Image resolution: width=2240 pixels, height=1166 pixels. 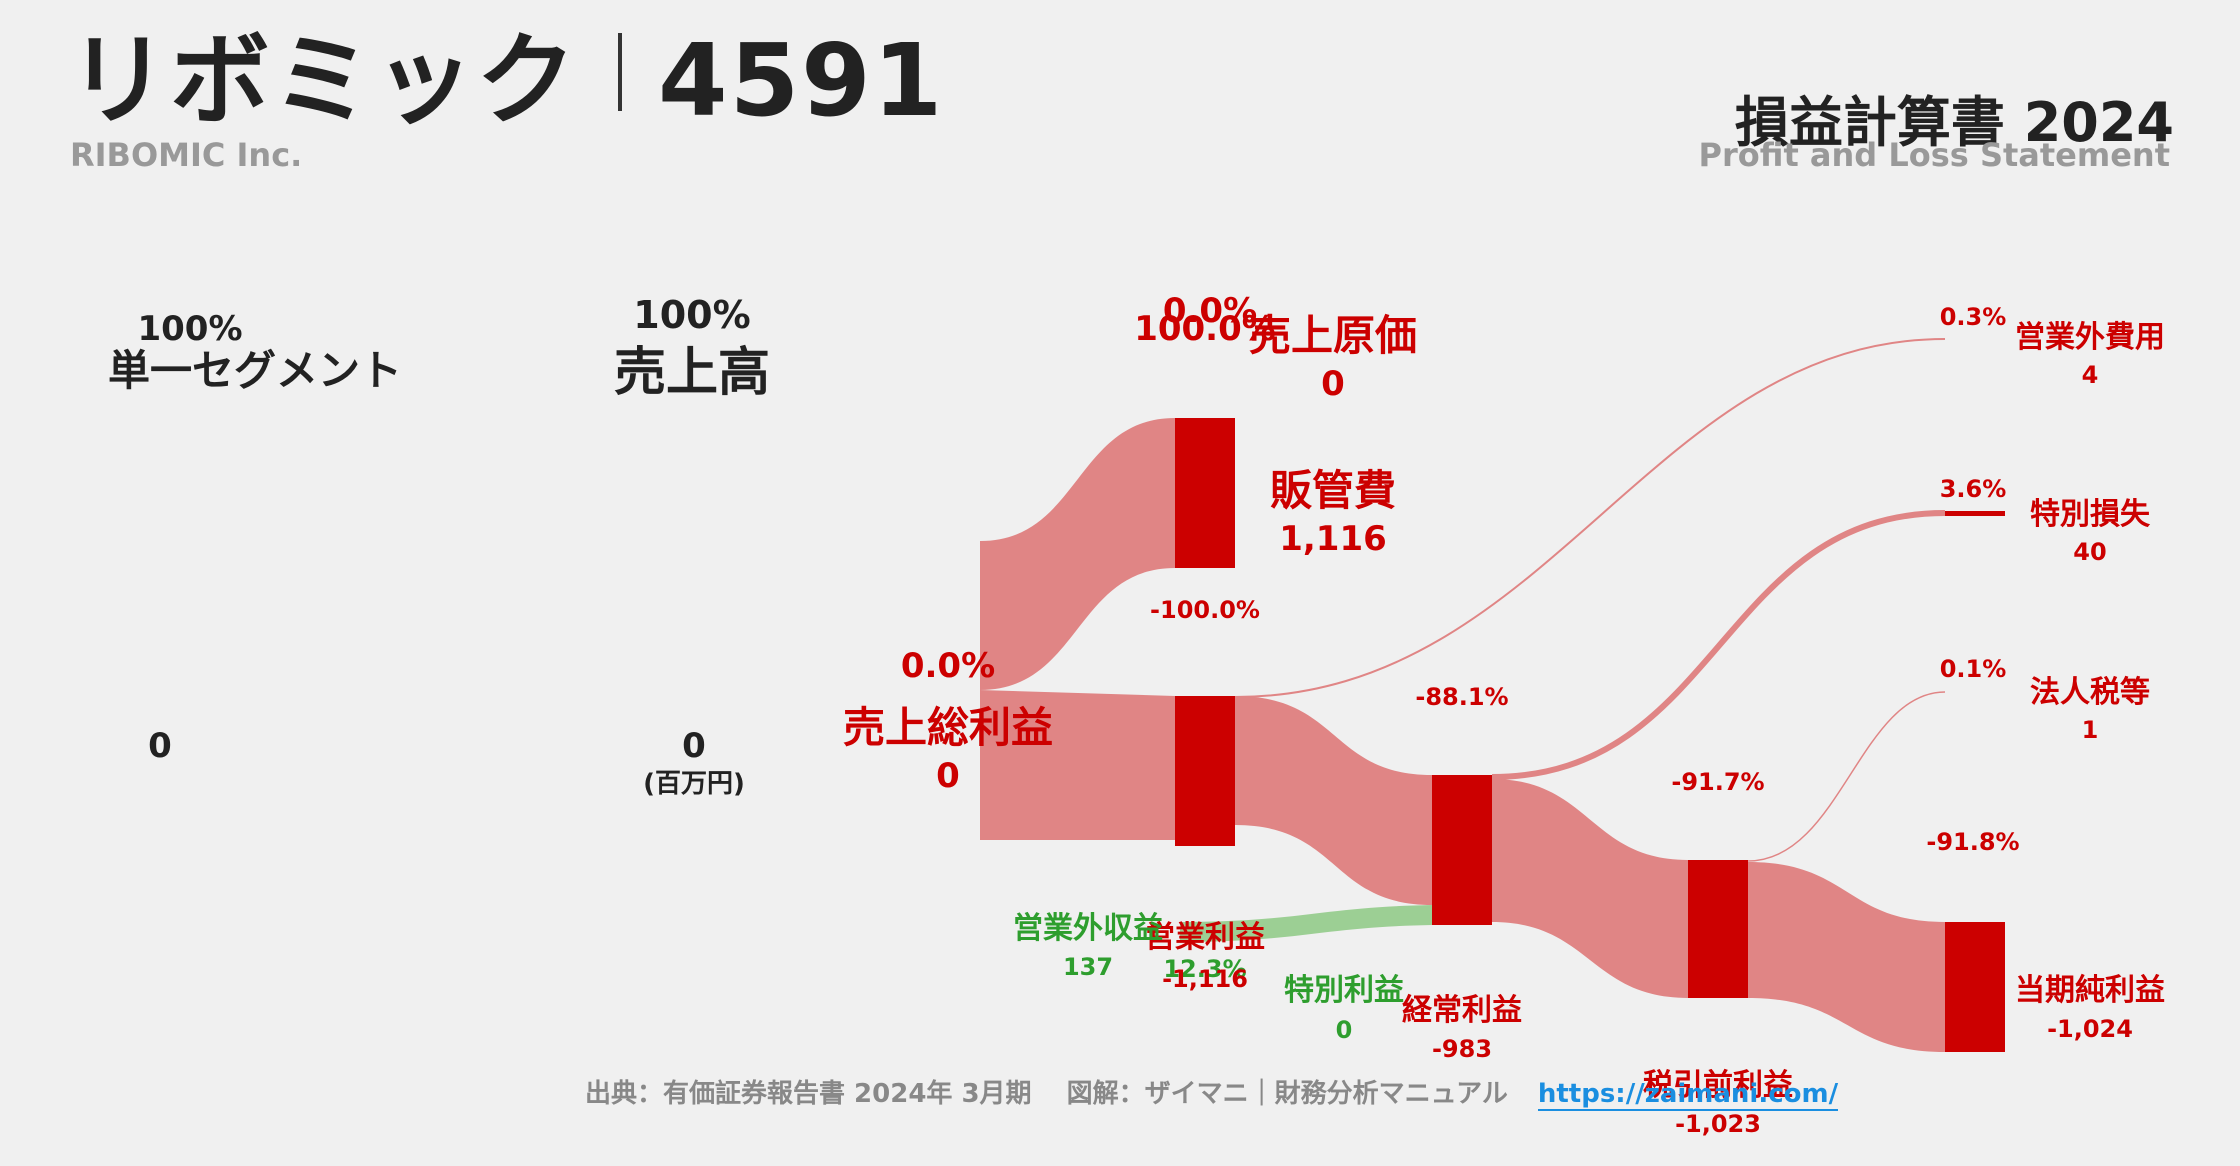 What do you see at coordinates (1718, 1085) in the screenshot?
I see `pretax-label: 税引前利益` at bounding box center [1718, 1085].